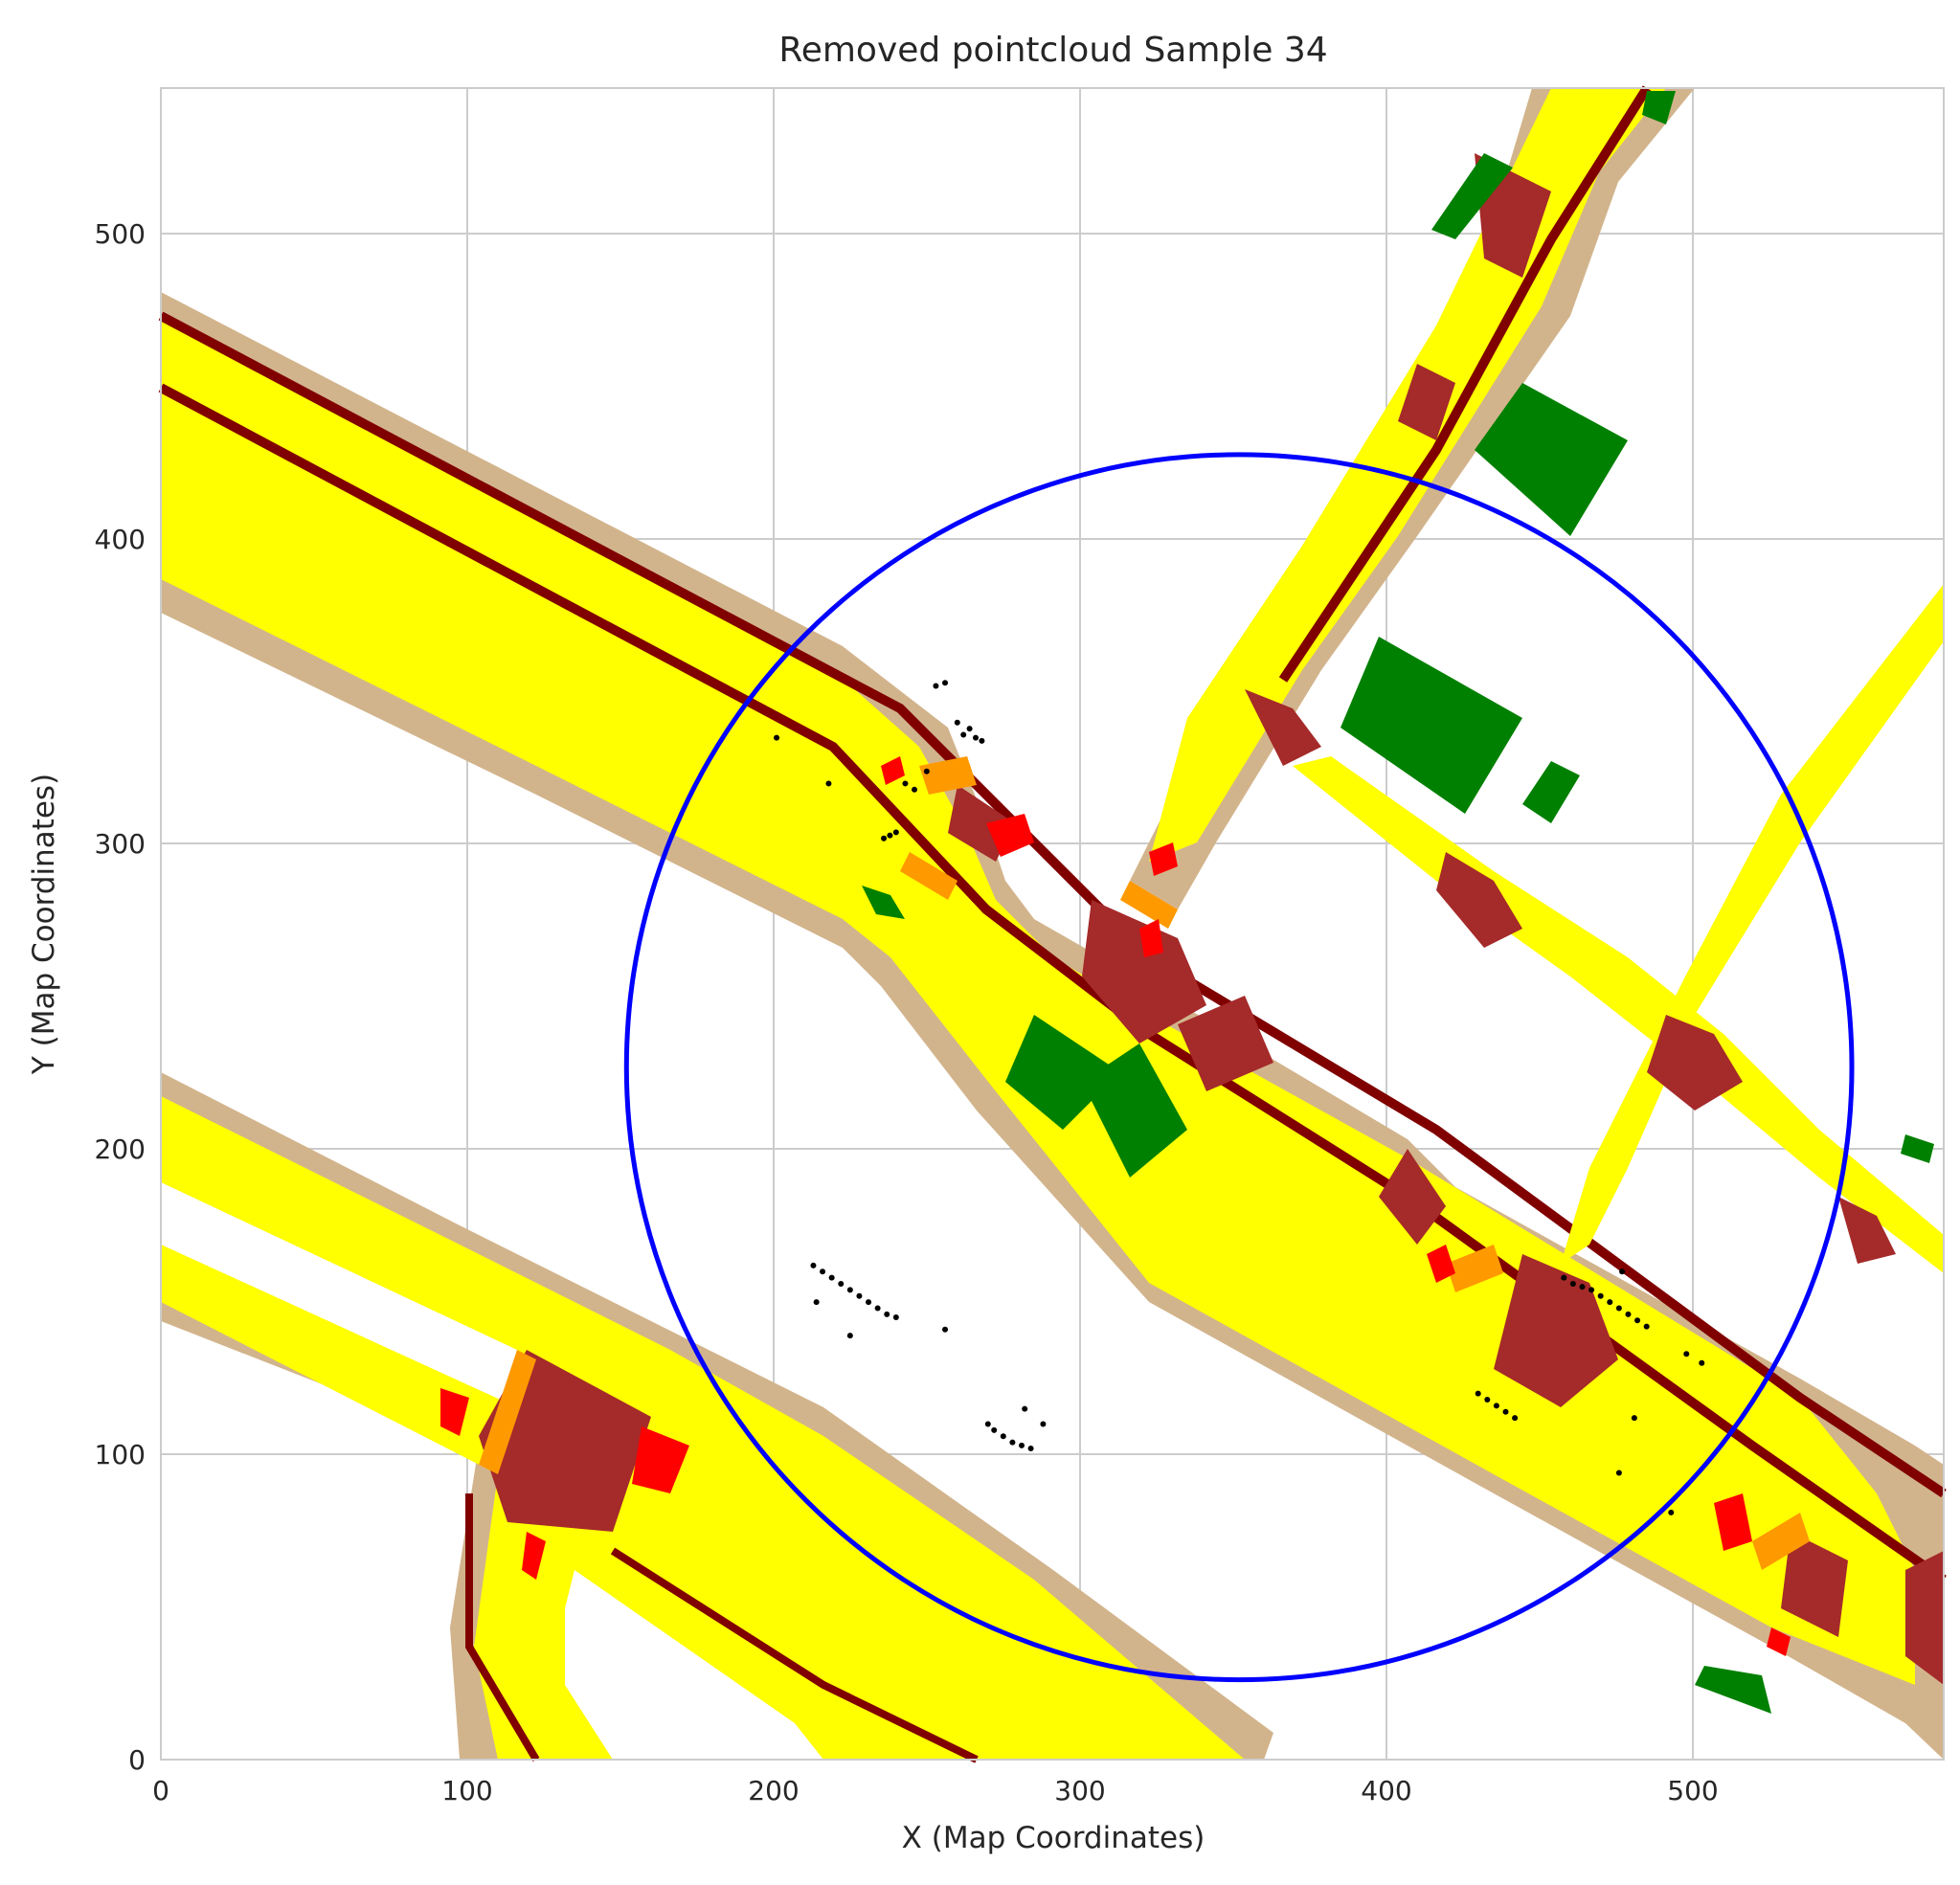  Describe the element at coordinates (44, 924) in the screenshot. I see `y-axis-label: Y (Map Coordinates)` at that location.